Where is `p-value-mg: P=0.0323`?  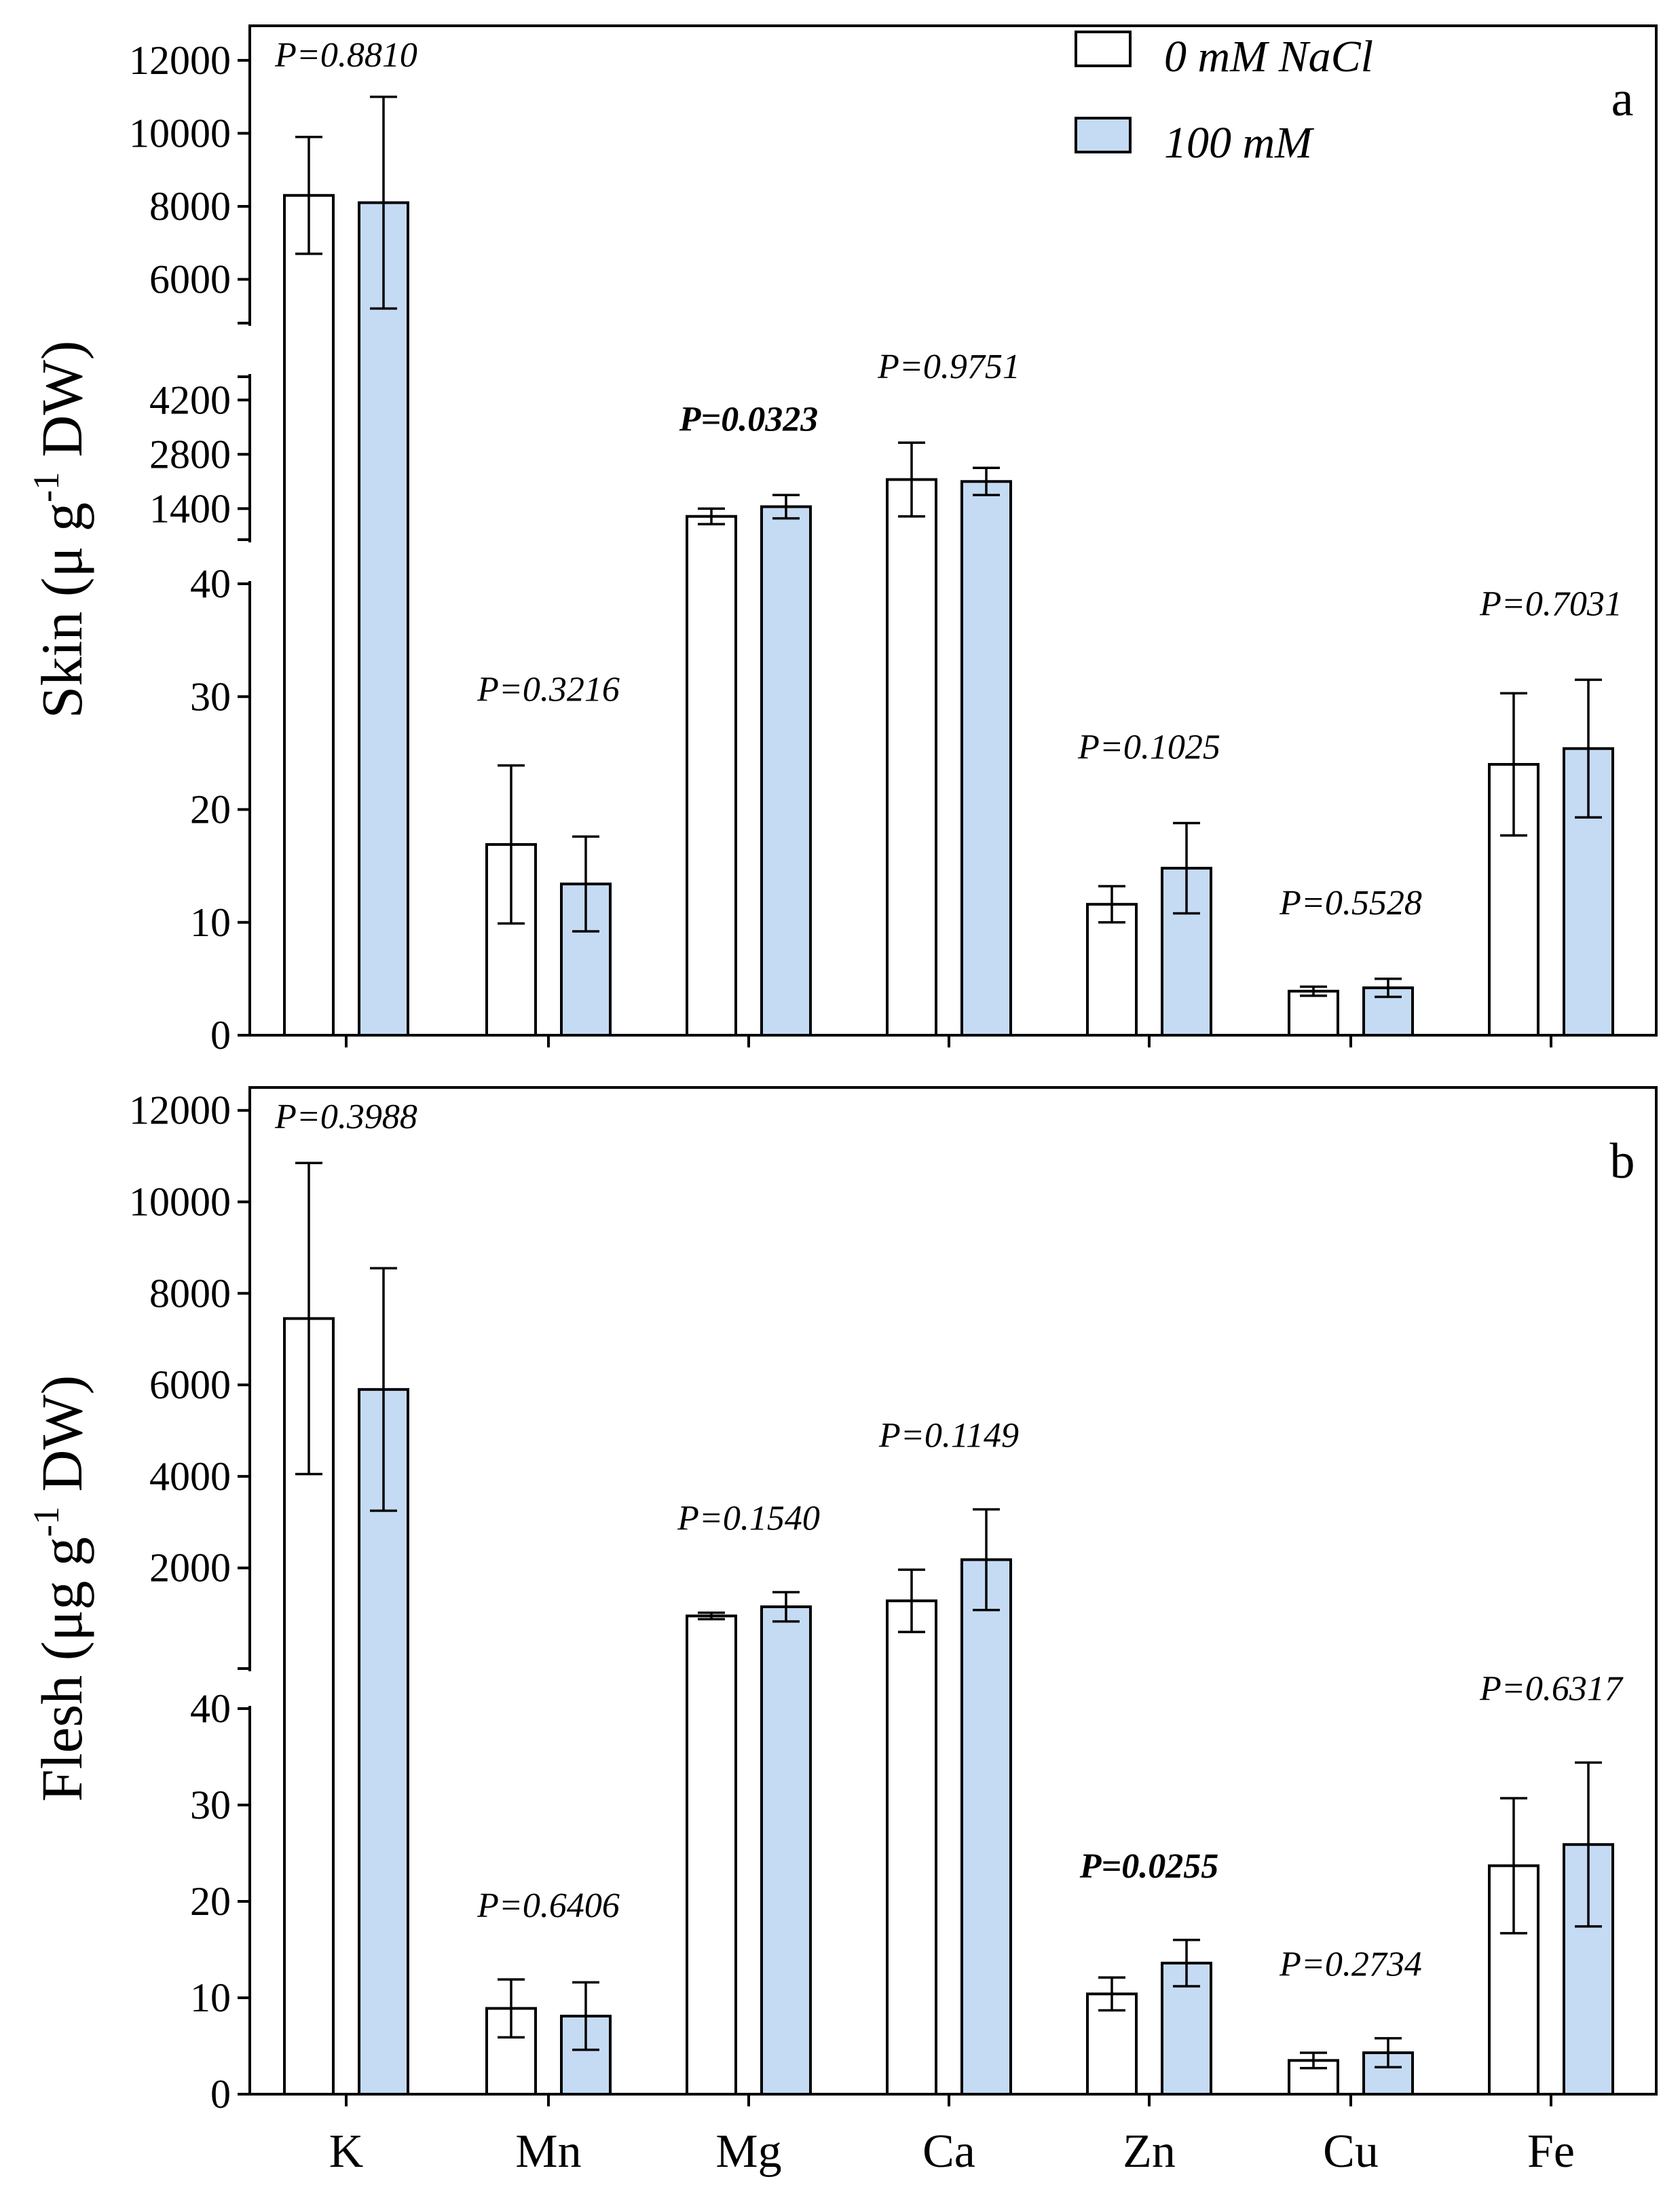 p-value-mg: P=0.0323 is located at coordinates (749, 419).